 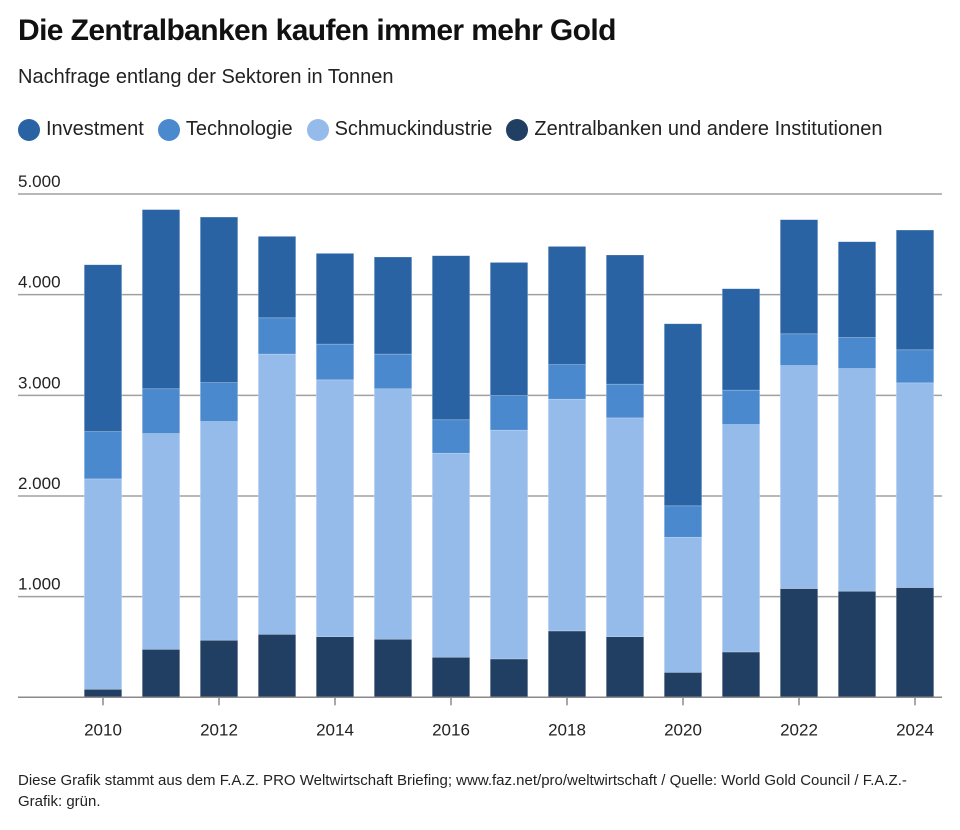 What do you see at coordinates (567, 729) in the screenshot?
I see `x-tick-label: 2018` at bounding box center [567, 729].